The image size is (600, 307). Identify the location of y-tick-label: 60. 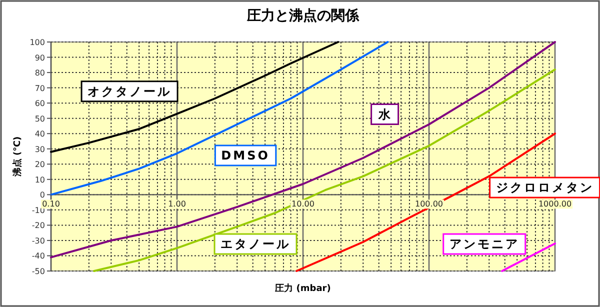
(39, 103).